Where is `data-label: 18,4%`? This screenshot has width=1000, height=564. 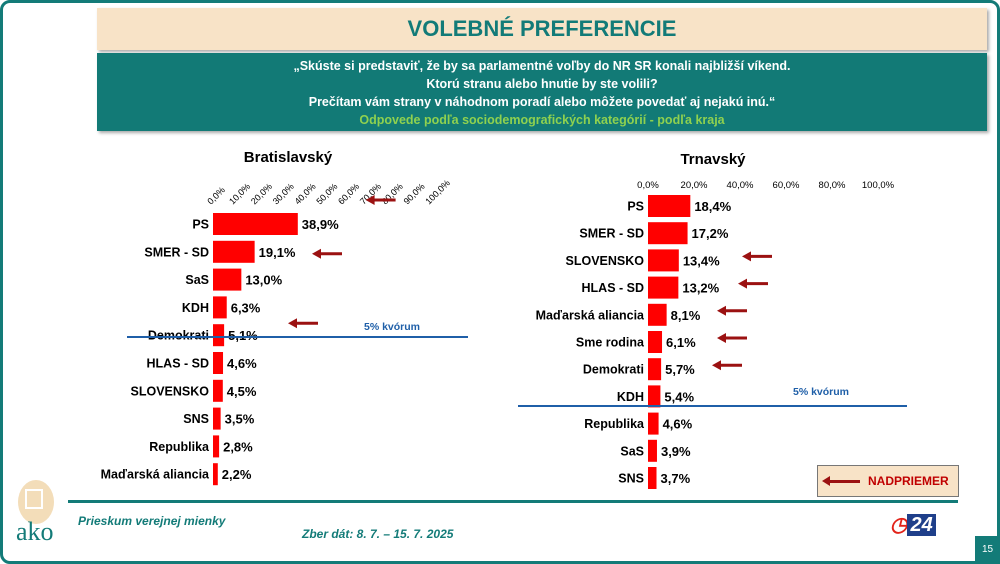
data-label: 18,4% is located at coordinates (712, 206).